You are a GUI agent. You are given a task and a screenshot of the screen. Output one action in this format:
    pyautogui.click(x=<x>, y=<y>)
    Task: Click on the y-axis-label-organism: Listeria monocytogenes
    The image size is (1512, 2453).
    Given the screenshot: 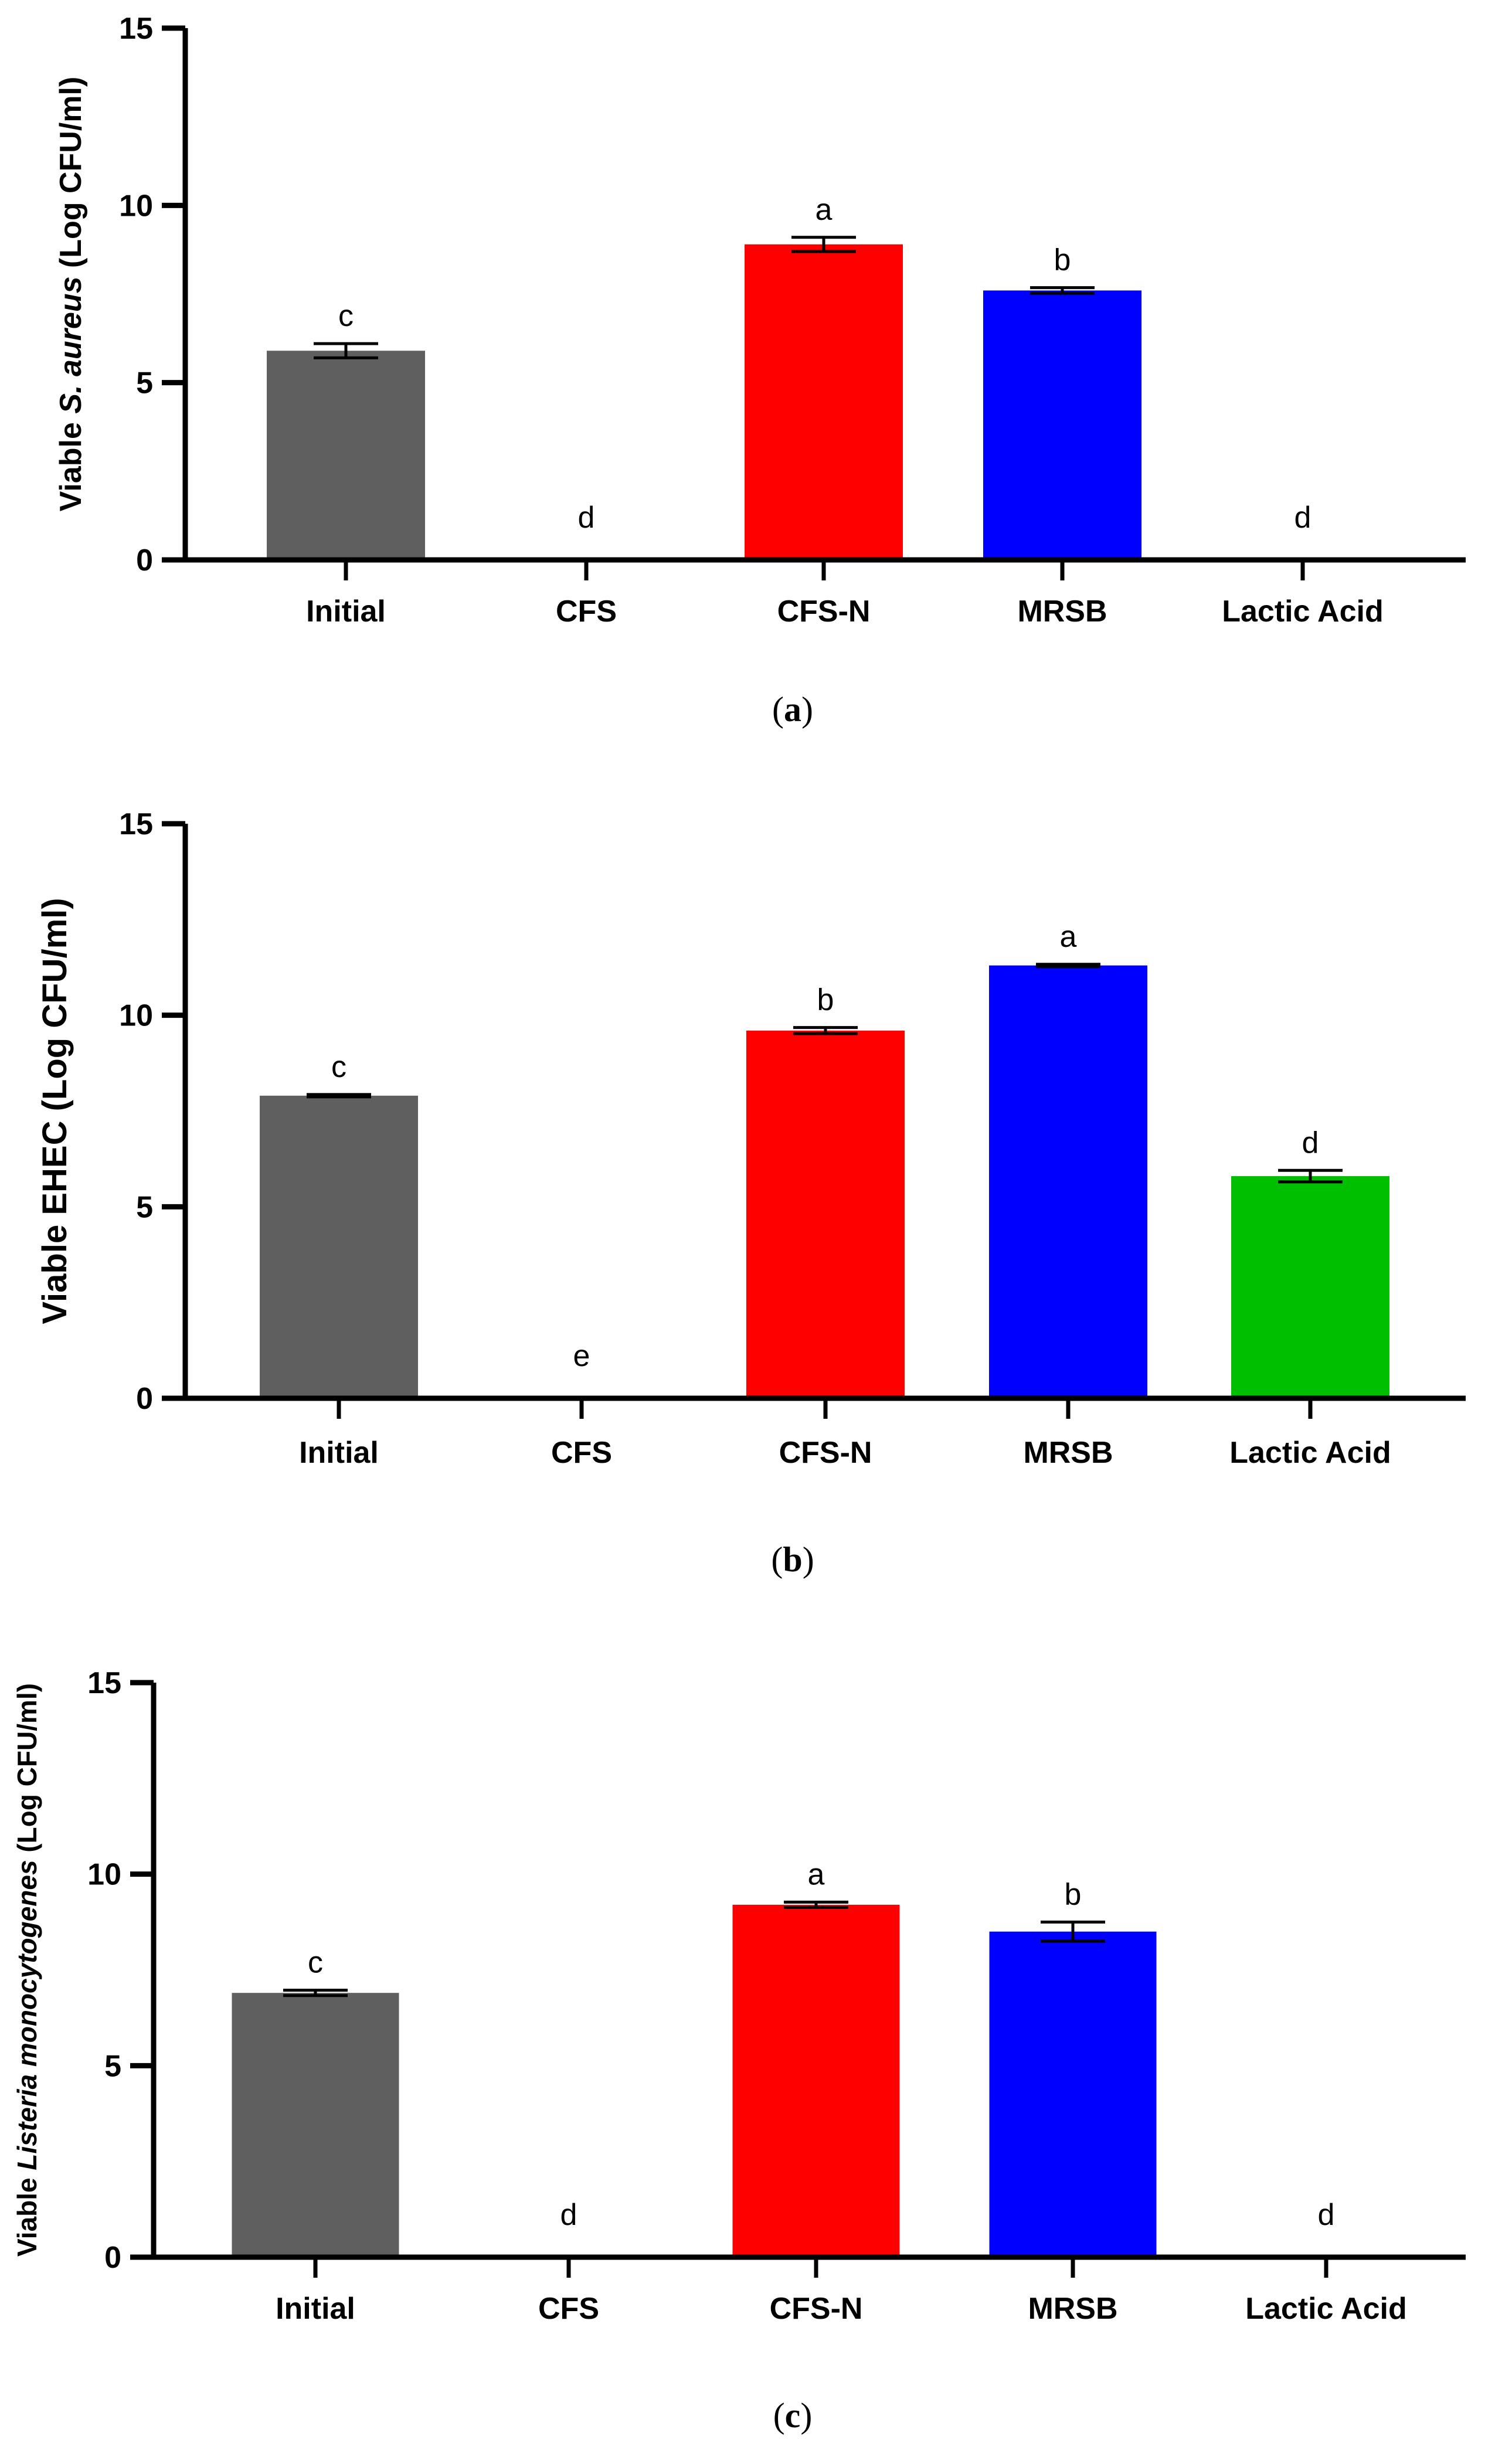 What is the action you would take?
    pyautogui.click(x=27, y=2015)
    